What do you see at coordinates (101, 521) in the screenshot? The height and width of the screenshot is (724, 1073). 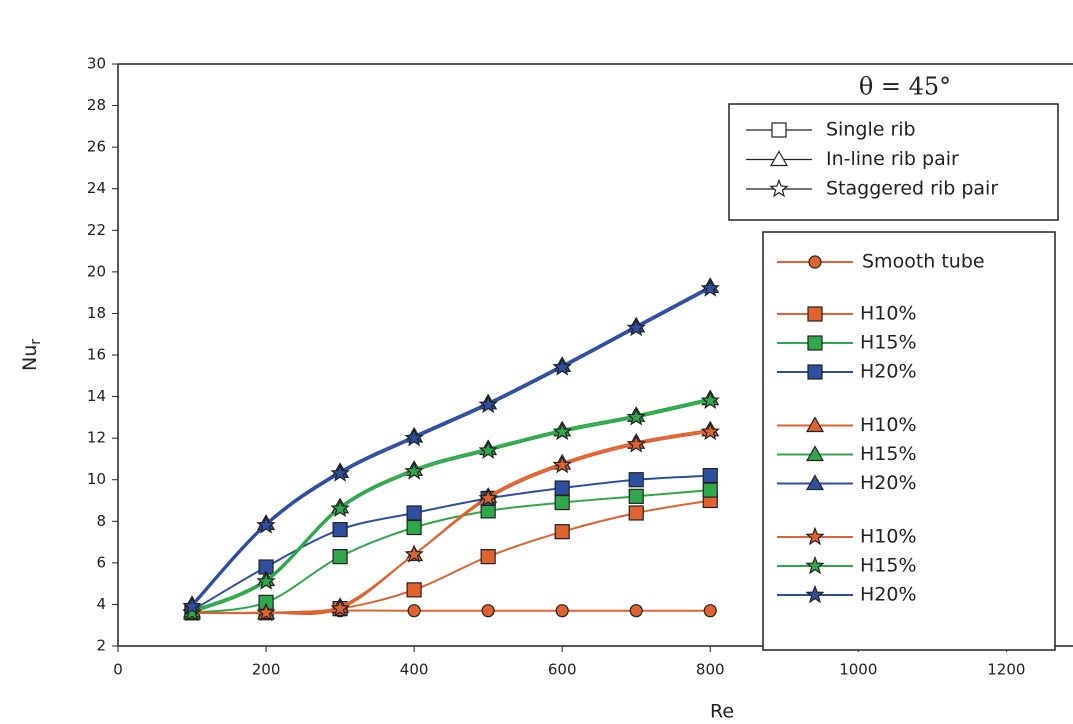 I see `y-tick-label: 8` at bounding box center [101, 521].